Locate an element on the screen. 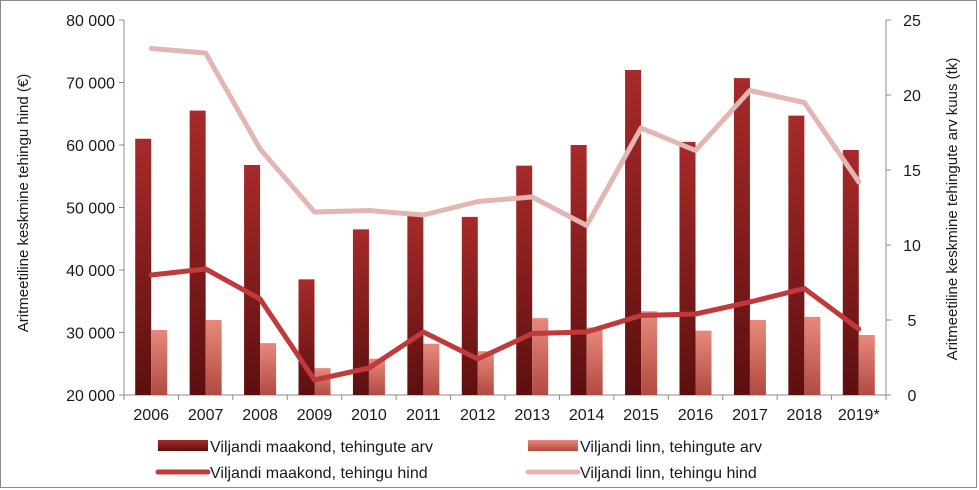 The width and height of the screenshot is (979, 490). y-tick-label-left: 40 000 is located at coordinates (90, 271).